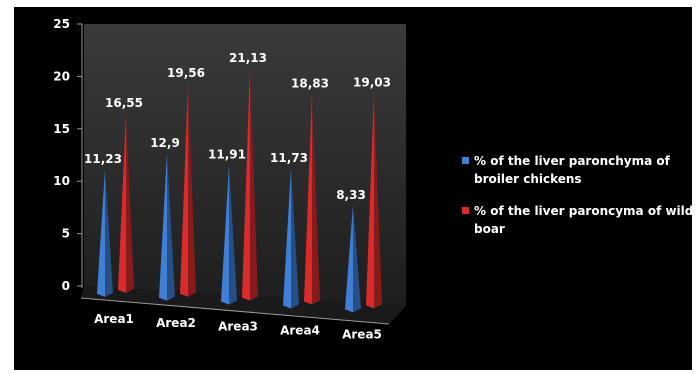 The height and width of the screenshot is (374, 699). I want to click on legend-label: % of the liver paroncyma of wild, so click(583, 211).